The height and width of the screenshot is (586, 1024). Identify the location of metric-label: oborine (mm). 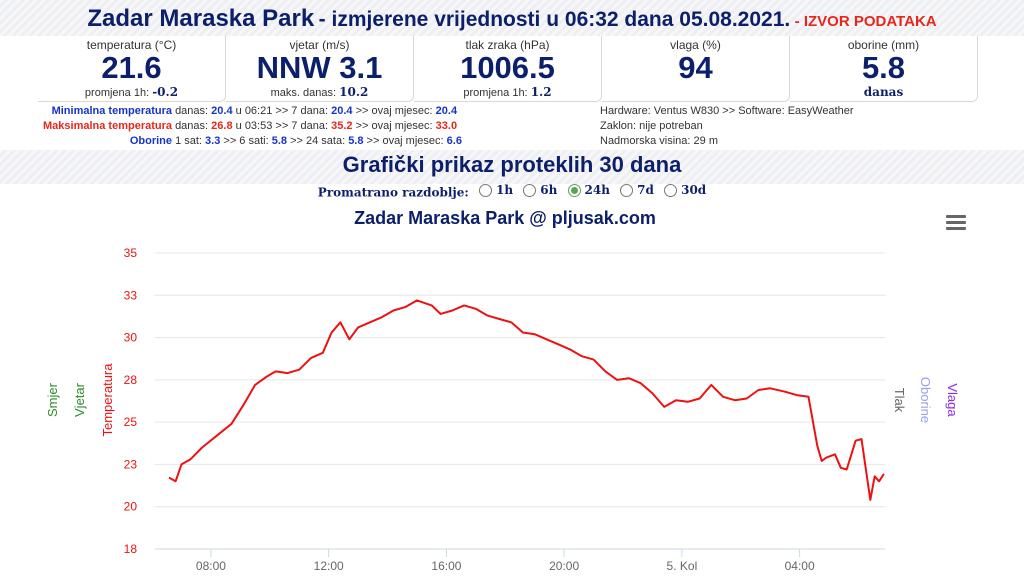
(883, 45).